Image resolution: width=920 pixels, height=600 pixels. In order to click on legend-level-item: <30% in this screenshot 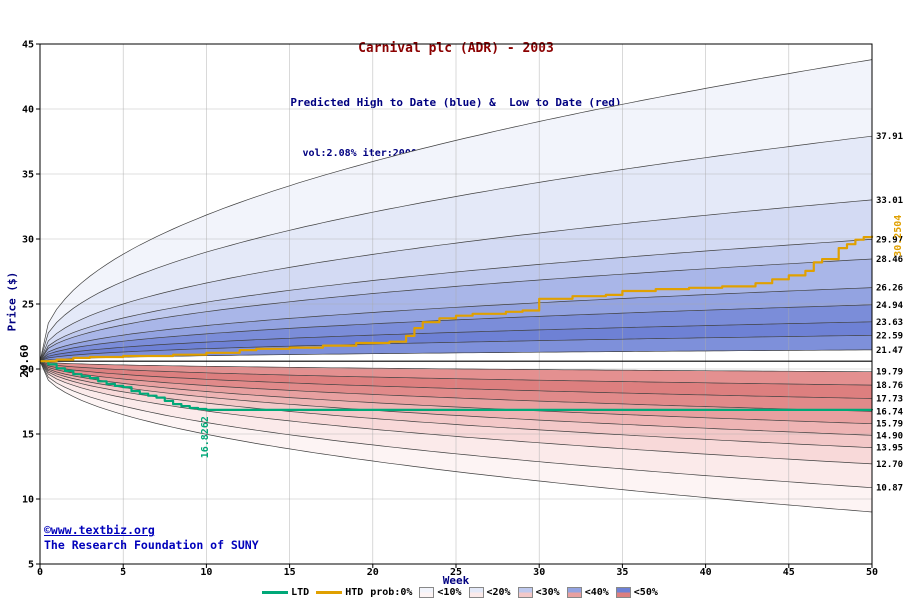, I will do `click(538, 592)`.